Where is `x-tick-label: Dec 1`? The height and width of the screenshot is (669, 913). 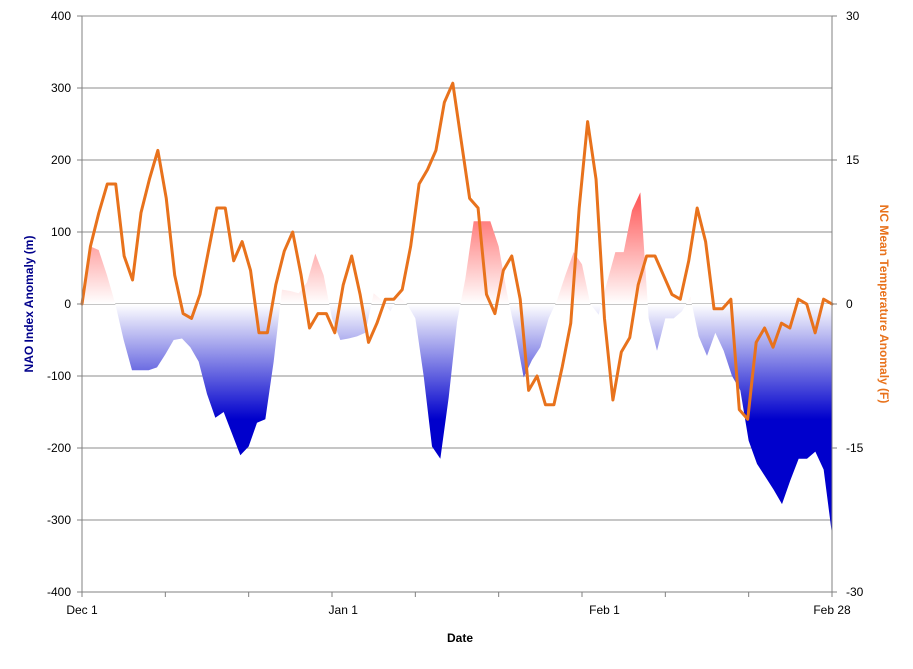 x-tick-label: Dec 1 is located at coordinates (82, 610).